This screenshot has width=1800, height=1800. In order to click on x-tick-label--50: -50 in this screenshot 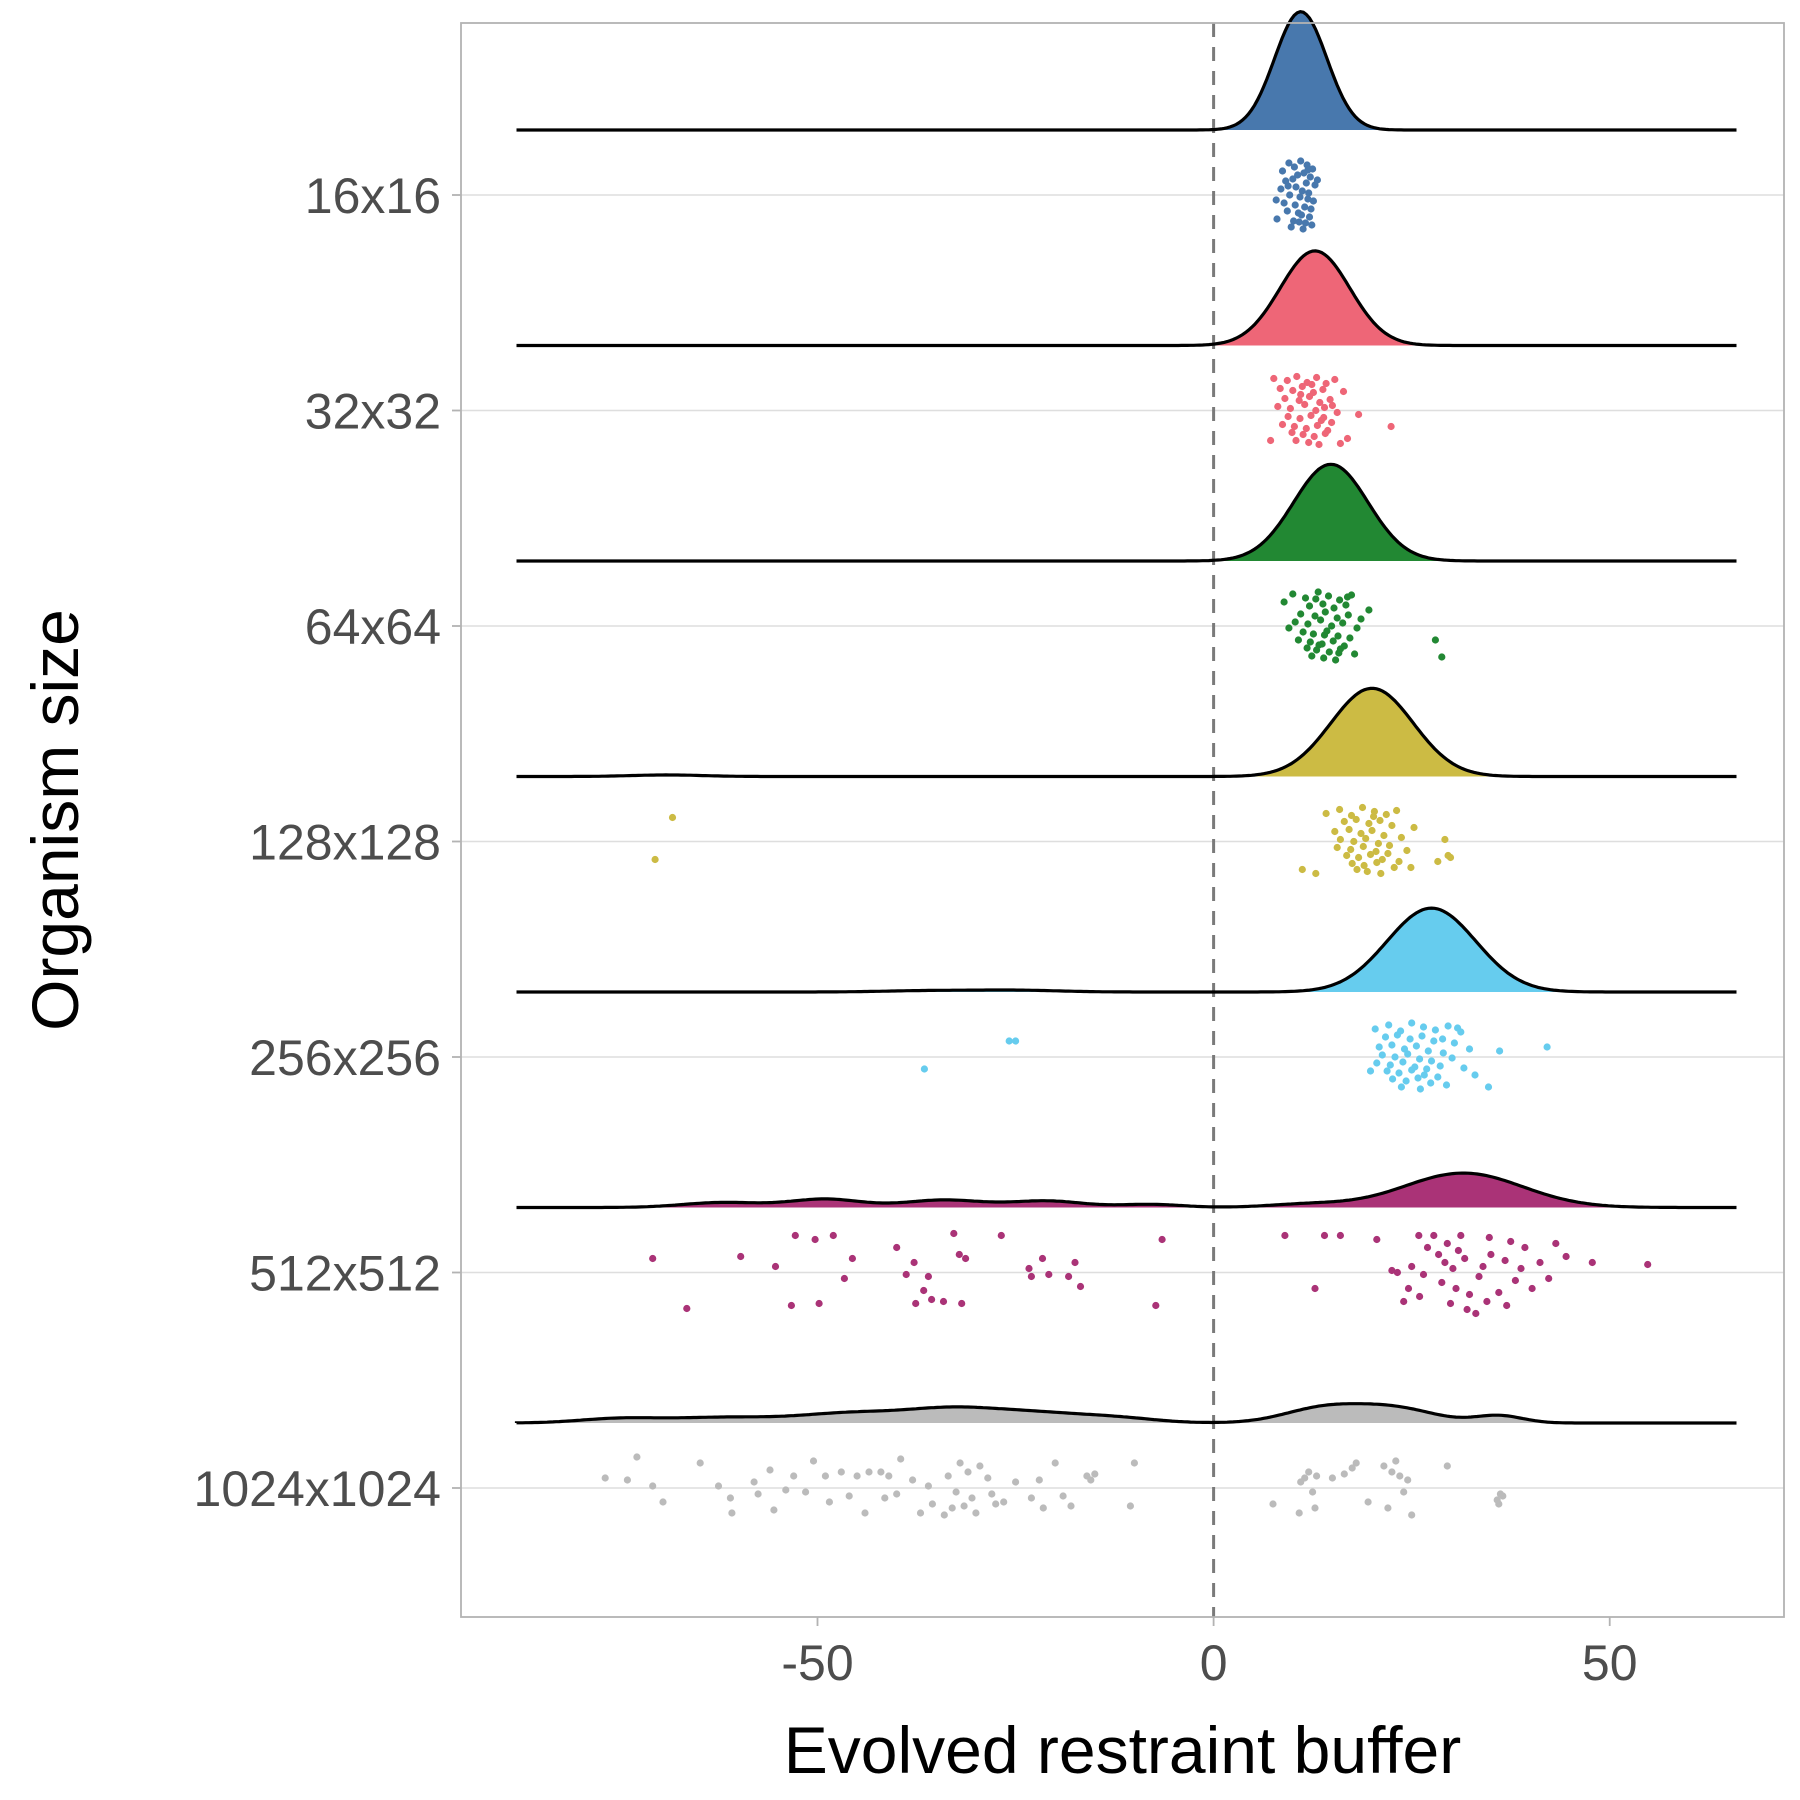, I will do `click(817, 1663)`.